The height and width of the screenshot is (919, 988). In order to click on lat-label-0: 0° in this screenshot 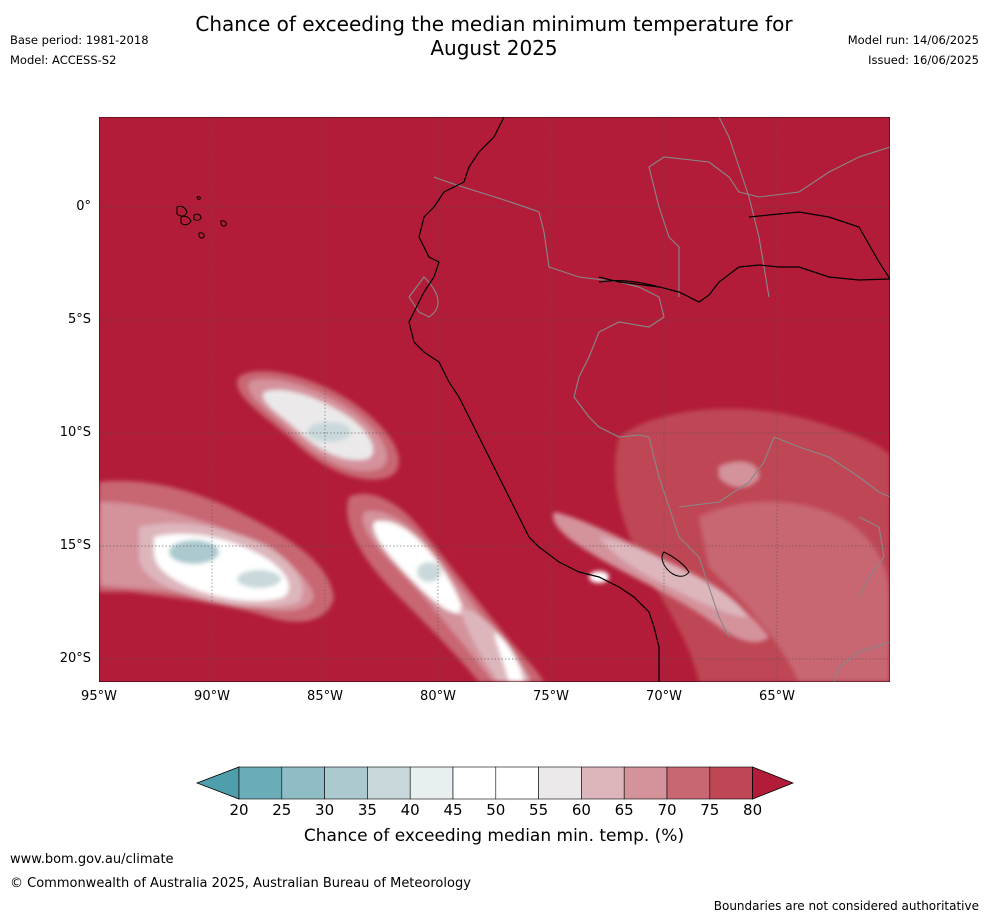, I will do `click(83, 206)`.